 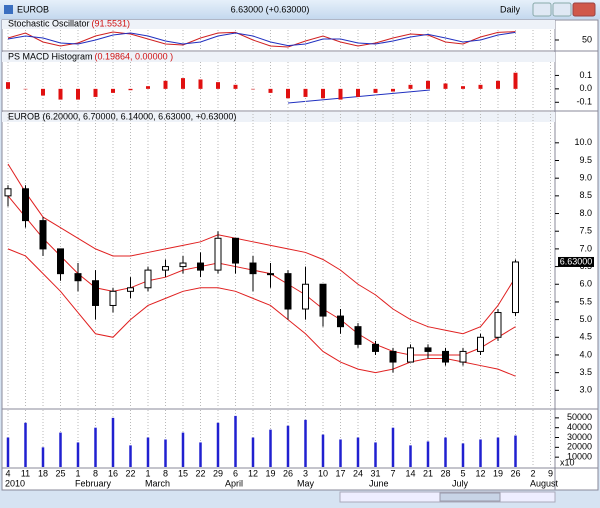 What do you see at coordinates (585, 284) in the screenshot?
I see `y-tick-label: 6.0` at bounding box center [585, 284].